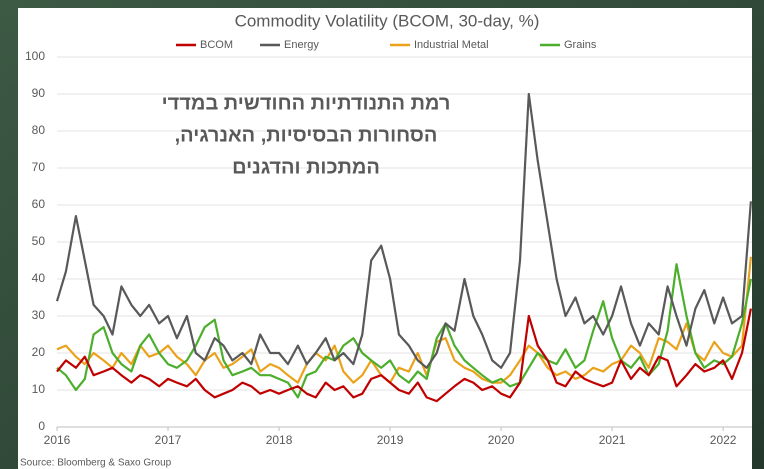  What do you see at coordinates (501, 440) in the screenshot?
I see `x-tick-label: 2020` at bounding box center [501, 440].